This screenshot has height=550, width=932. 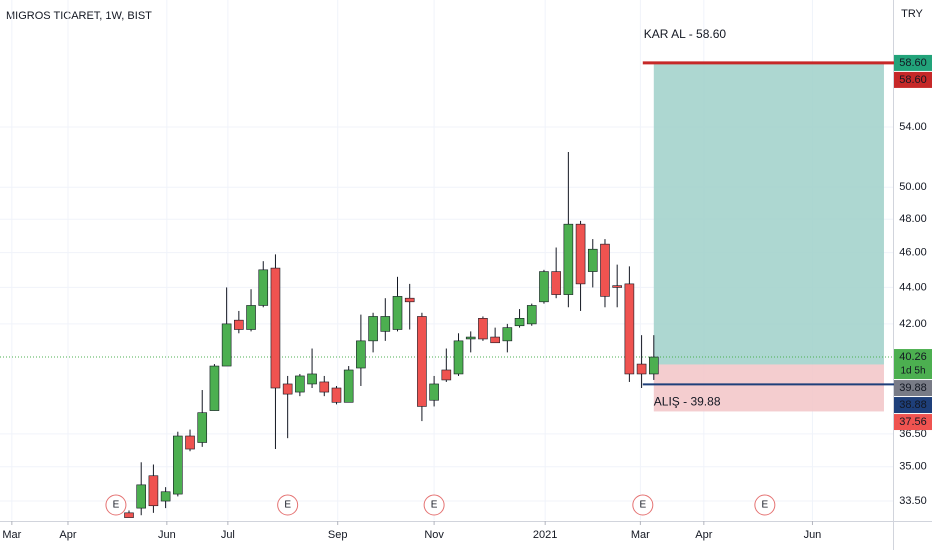 I want to click on y-tick-label: 36.50, so click(x=913, y=434).